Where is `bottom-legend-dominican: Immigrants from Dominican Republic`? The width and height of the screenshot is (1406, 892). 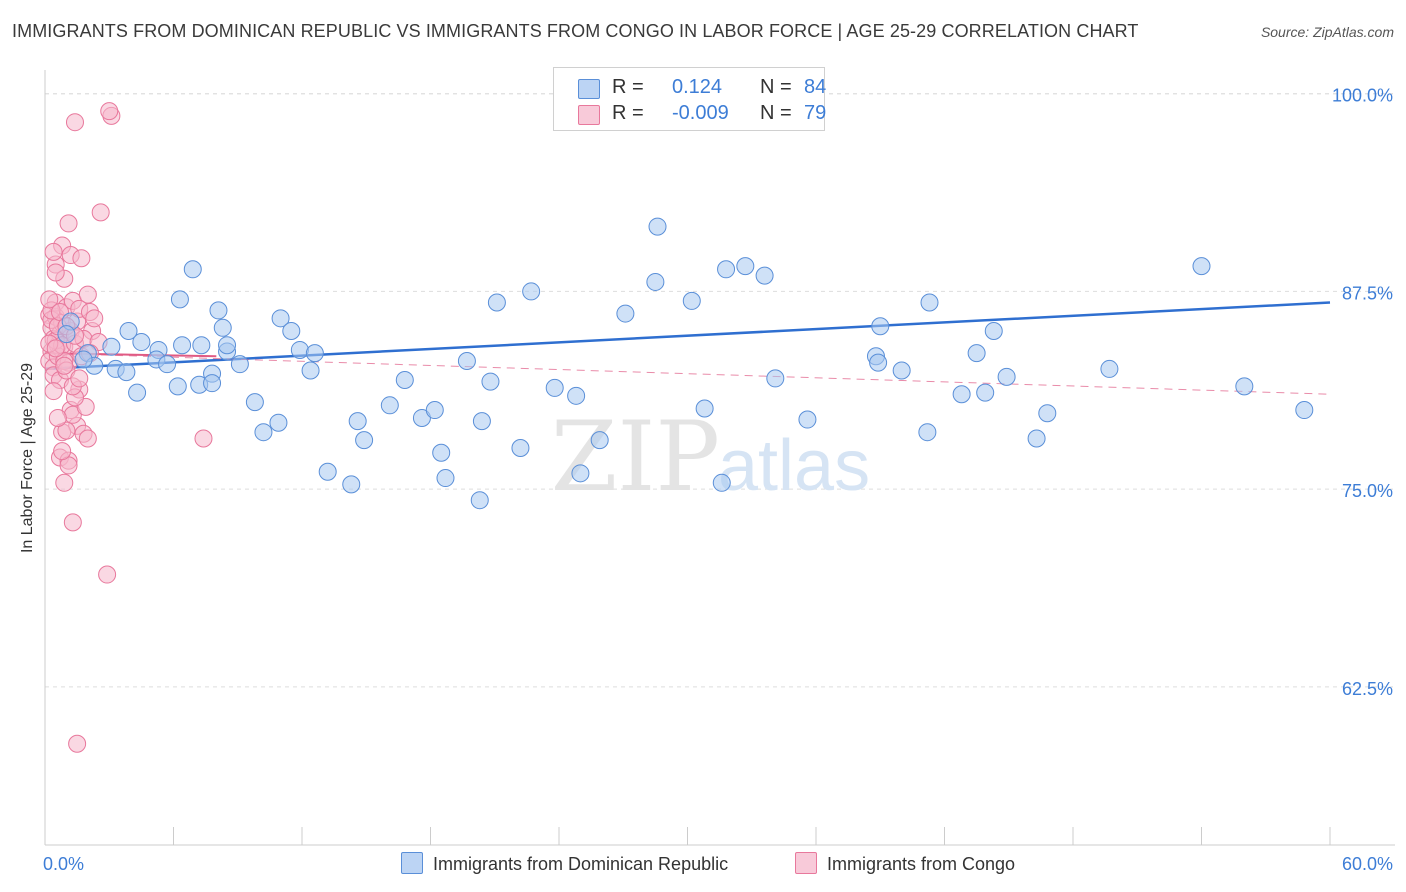
bottom-legend-dominican: Immigrants from Dominican Republic is located at coordinates (564, 863).